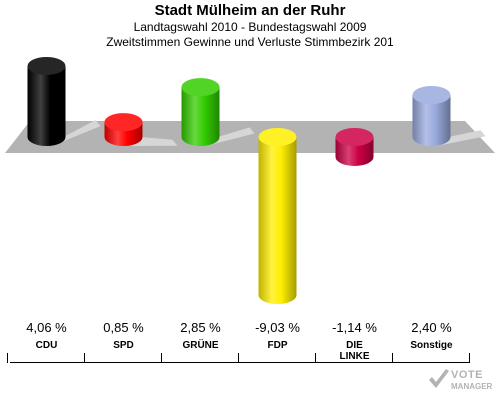 The image size is (500, 400). I want to click on category-label: SPD, so click(124, 345).